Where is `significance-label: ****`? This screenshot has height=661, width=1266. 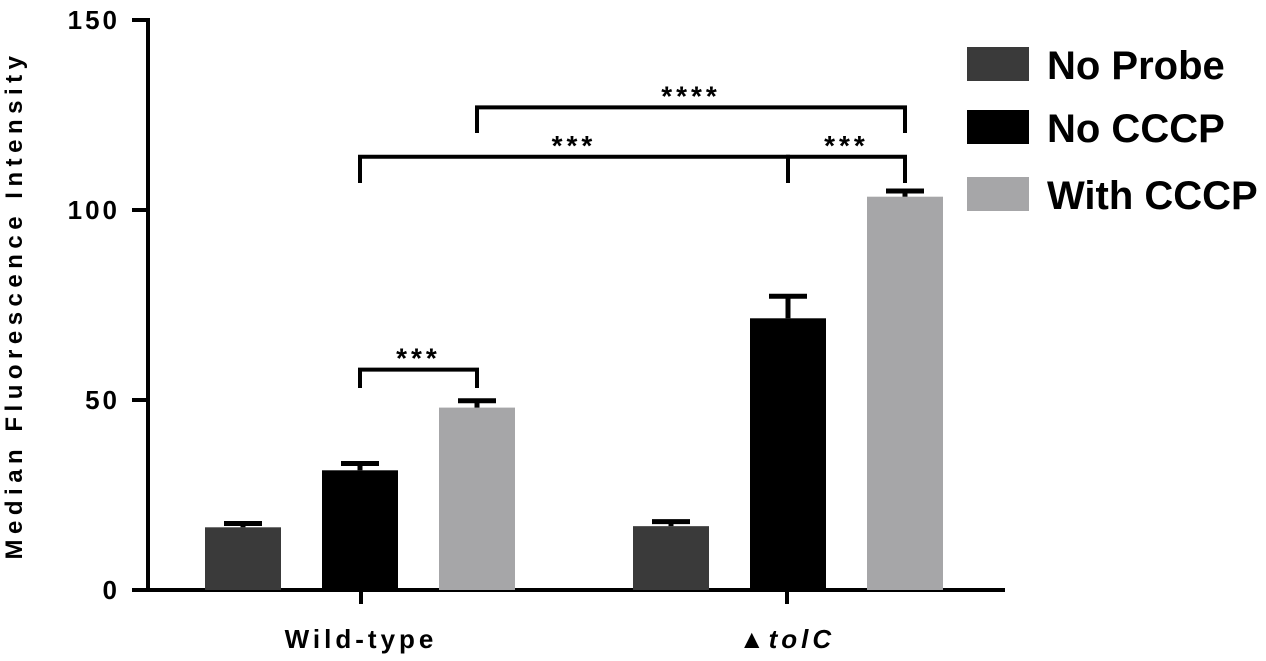
significance-label: **** is located at coordinates (691, 95).